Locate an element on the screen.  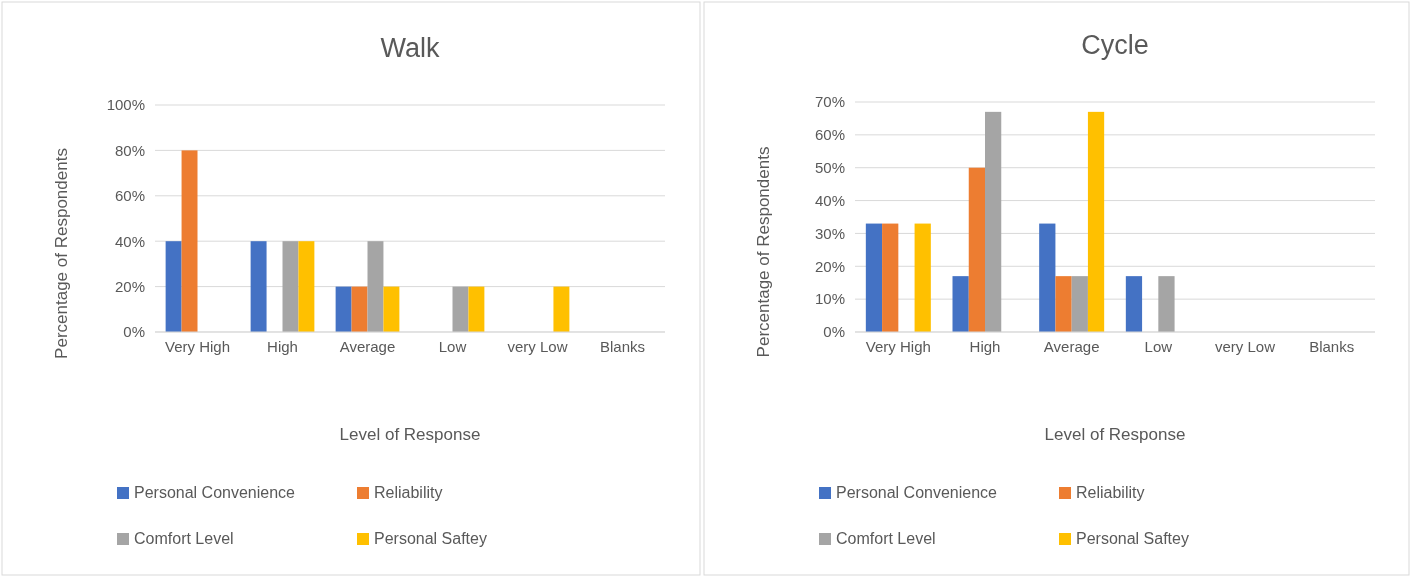
y-tick-label: 100% is located at coordinates (125, 105).